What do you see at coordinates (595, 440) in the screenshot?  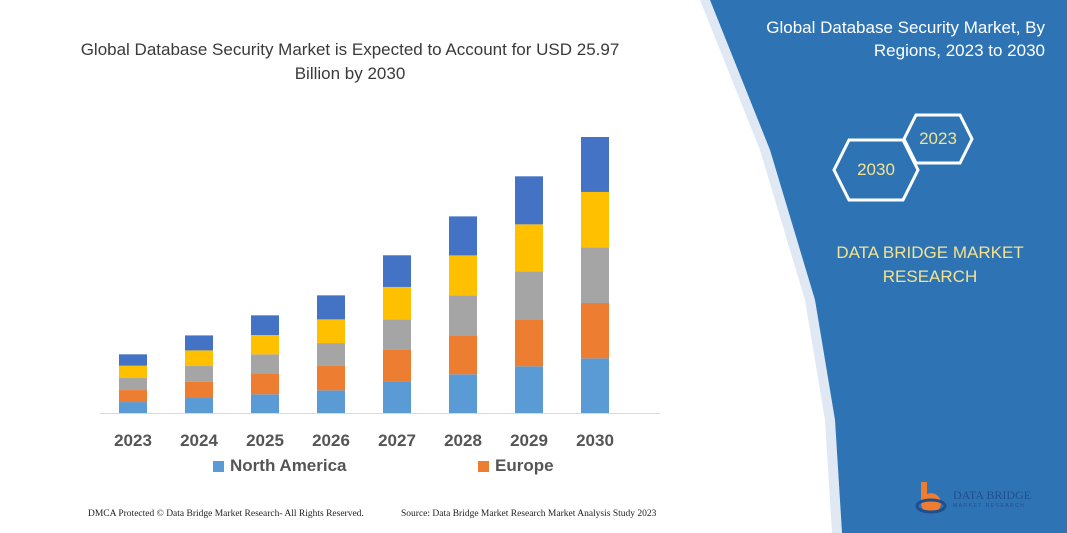 I see `x-tick-label: 2030` at bounding box center [595, 440].